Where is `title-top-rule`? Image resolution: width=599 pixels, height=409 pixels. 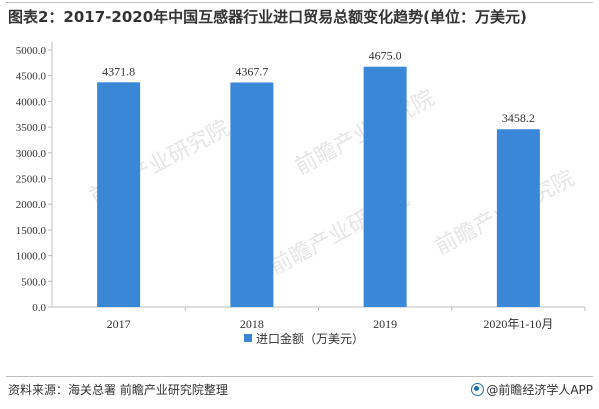
title-top-rule is located at coordinates (299, 2).